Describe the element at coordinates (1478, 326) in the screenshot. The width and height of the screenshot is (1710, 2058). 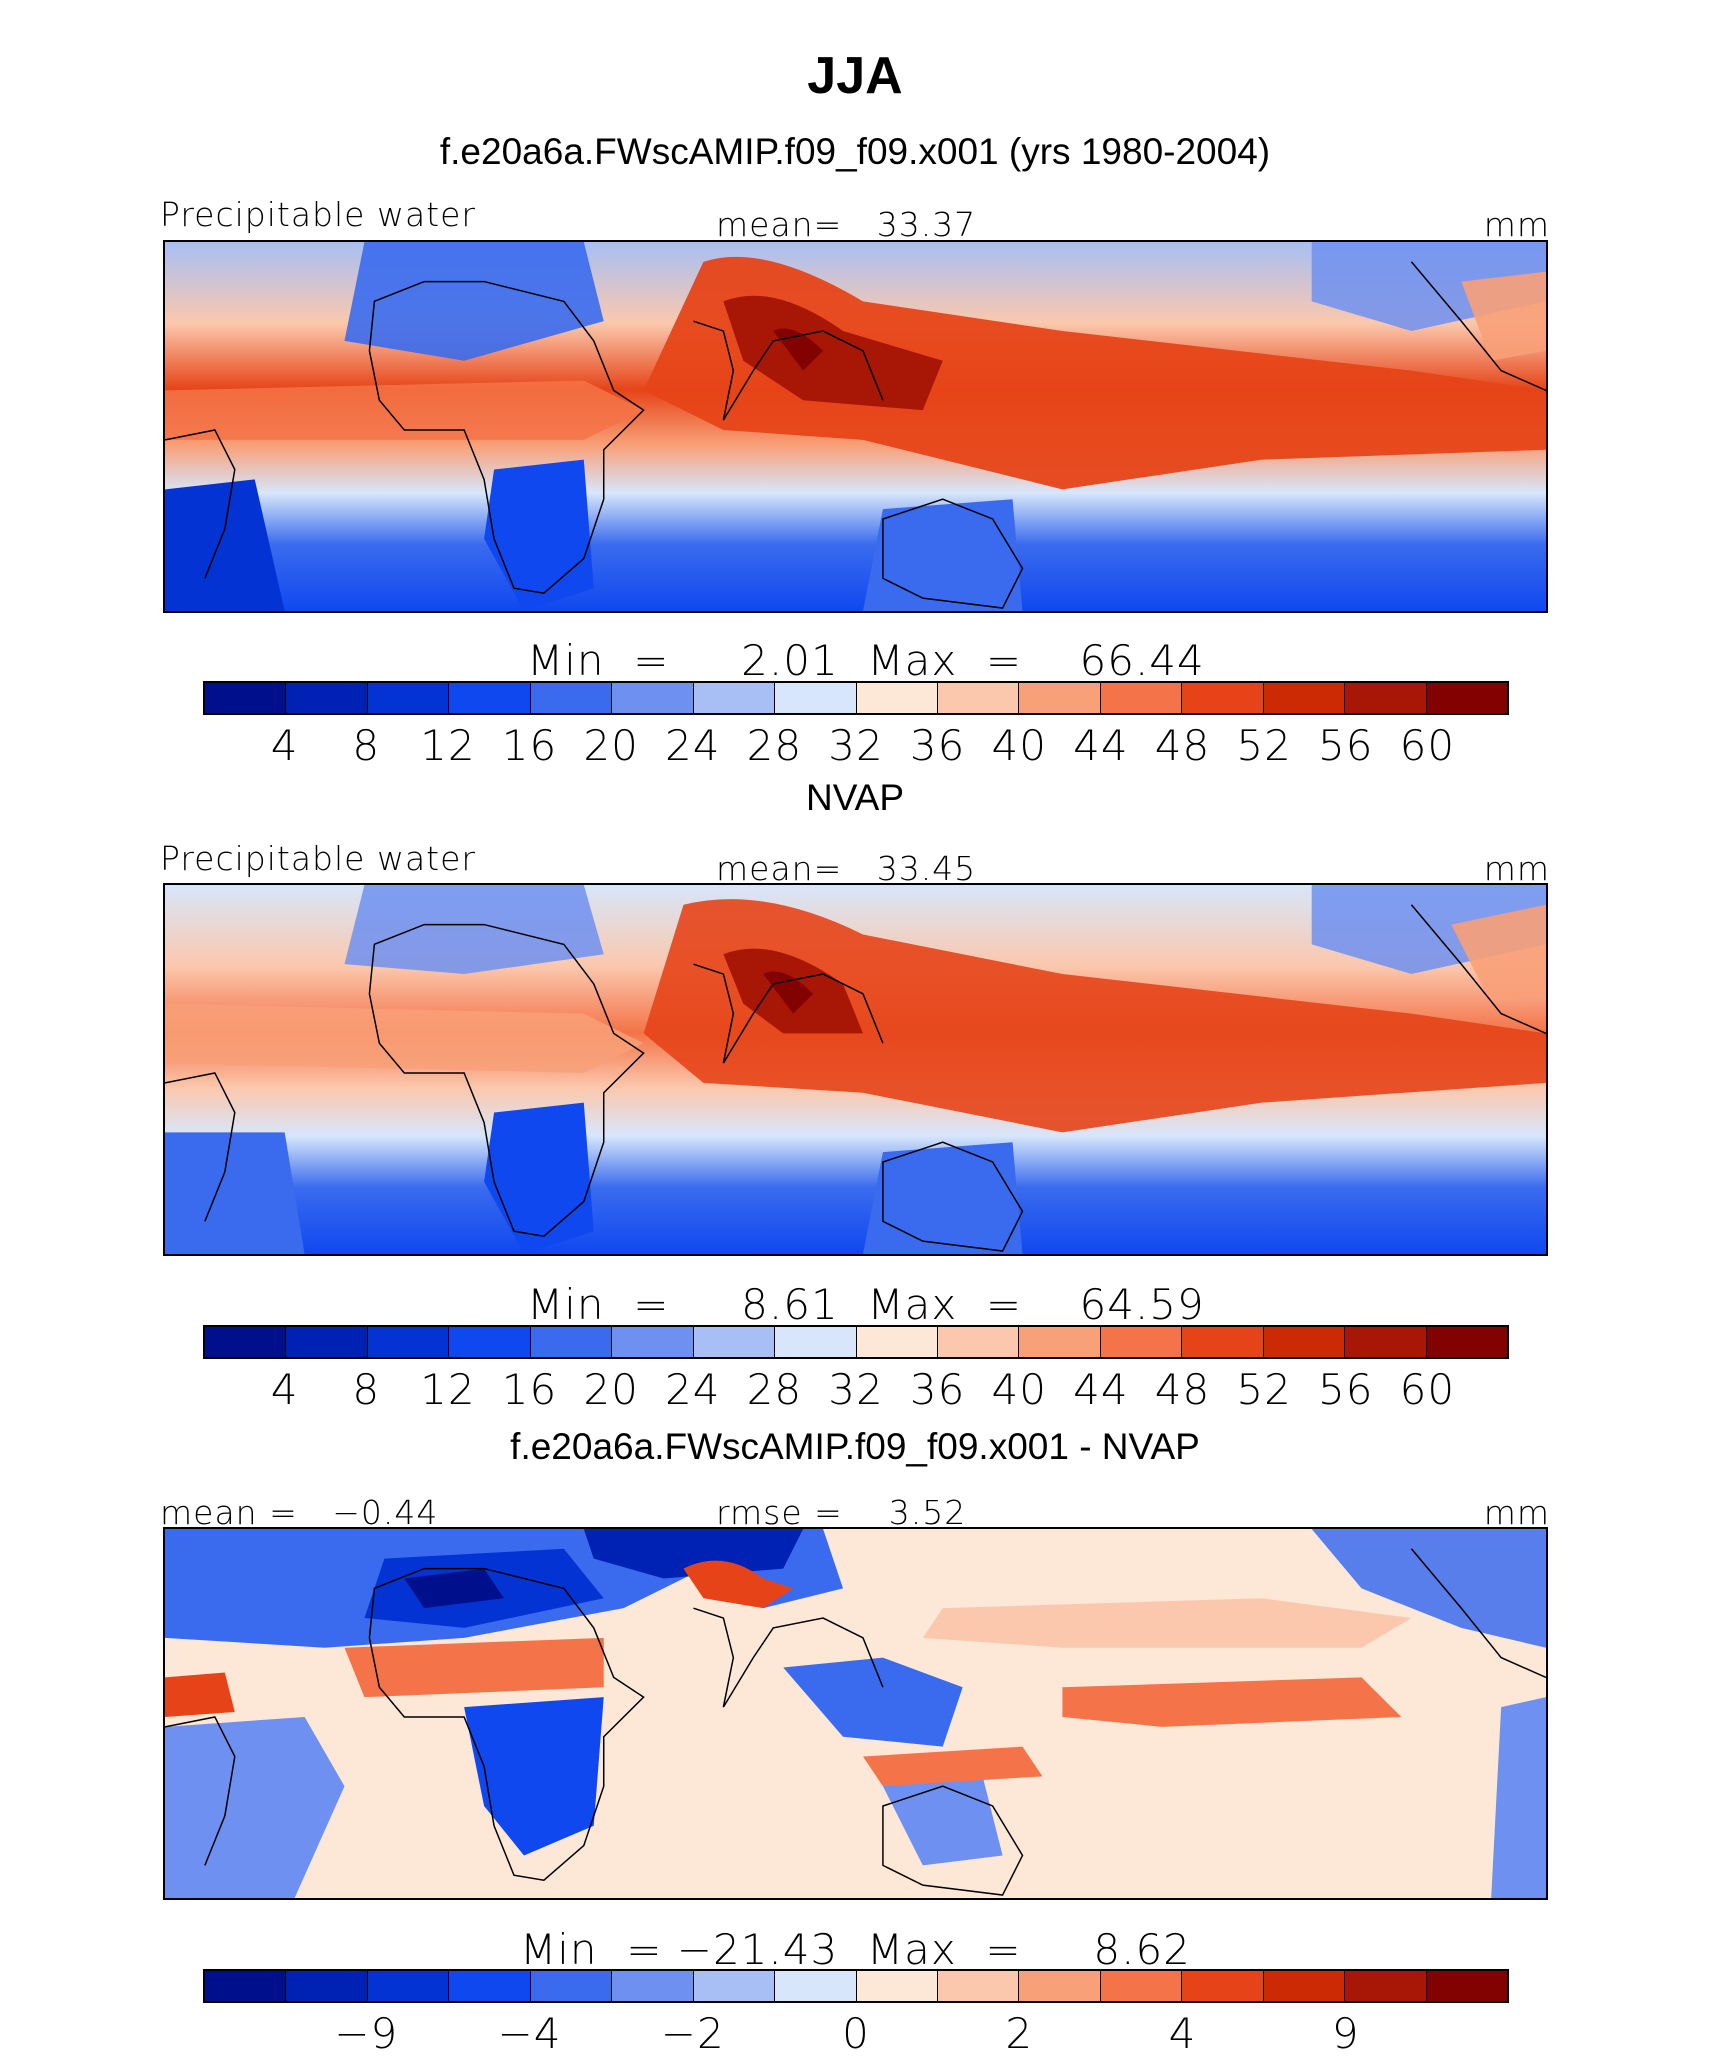
I see `panel-1-central-america-outline` at that location.